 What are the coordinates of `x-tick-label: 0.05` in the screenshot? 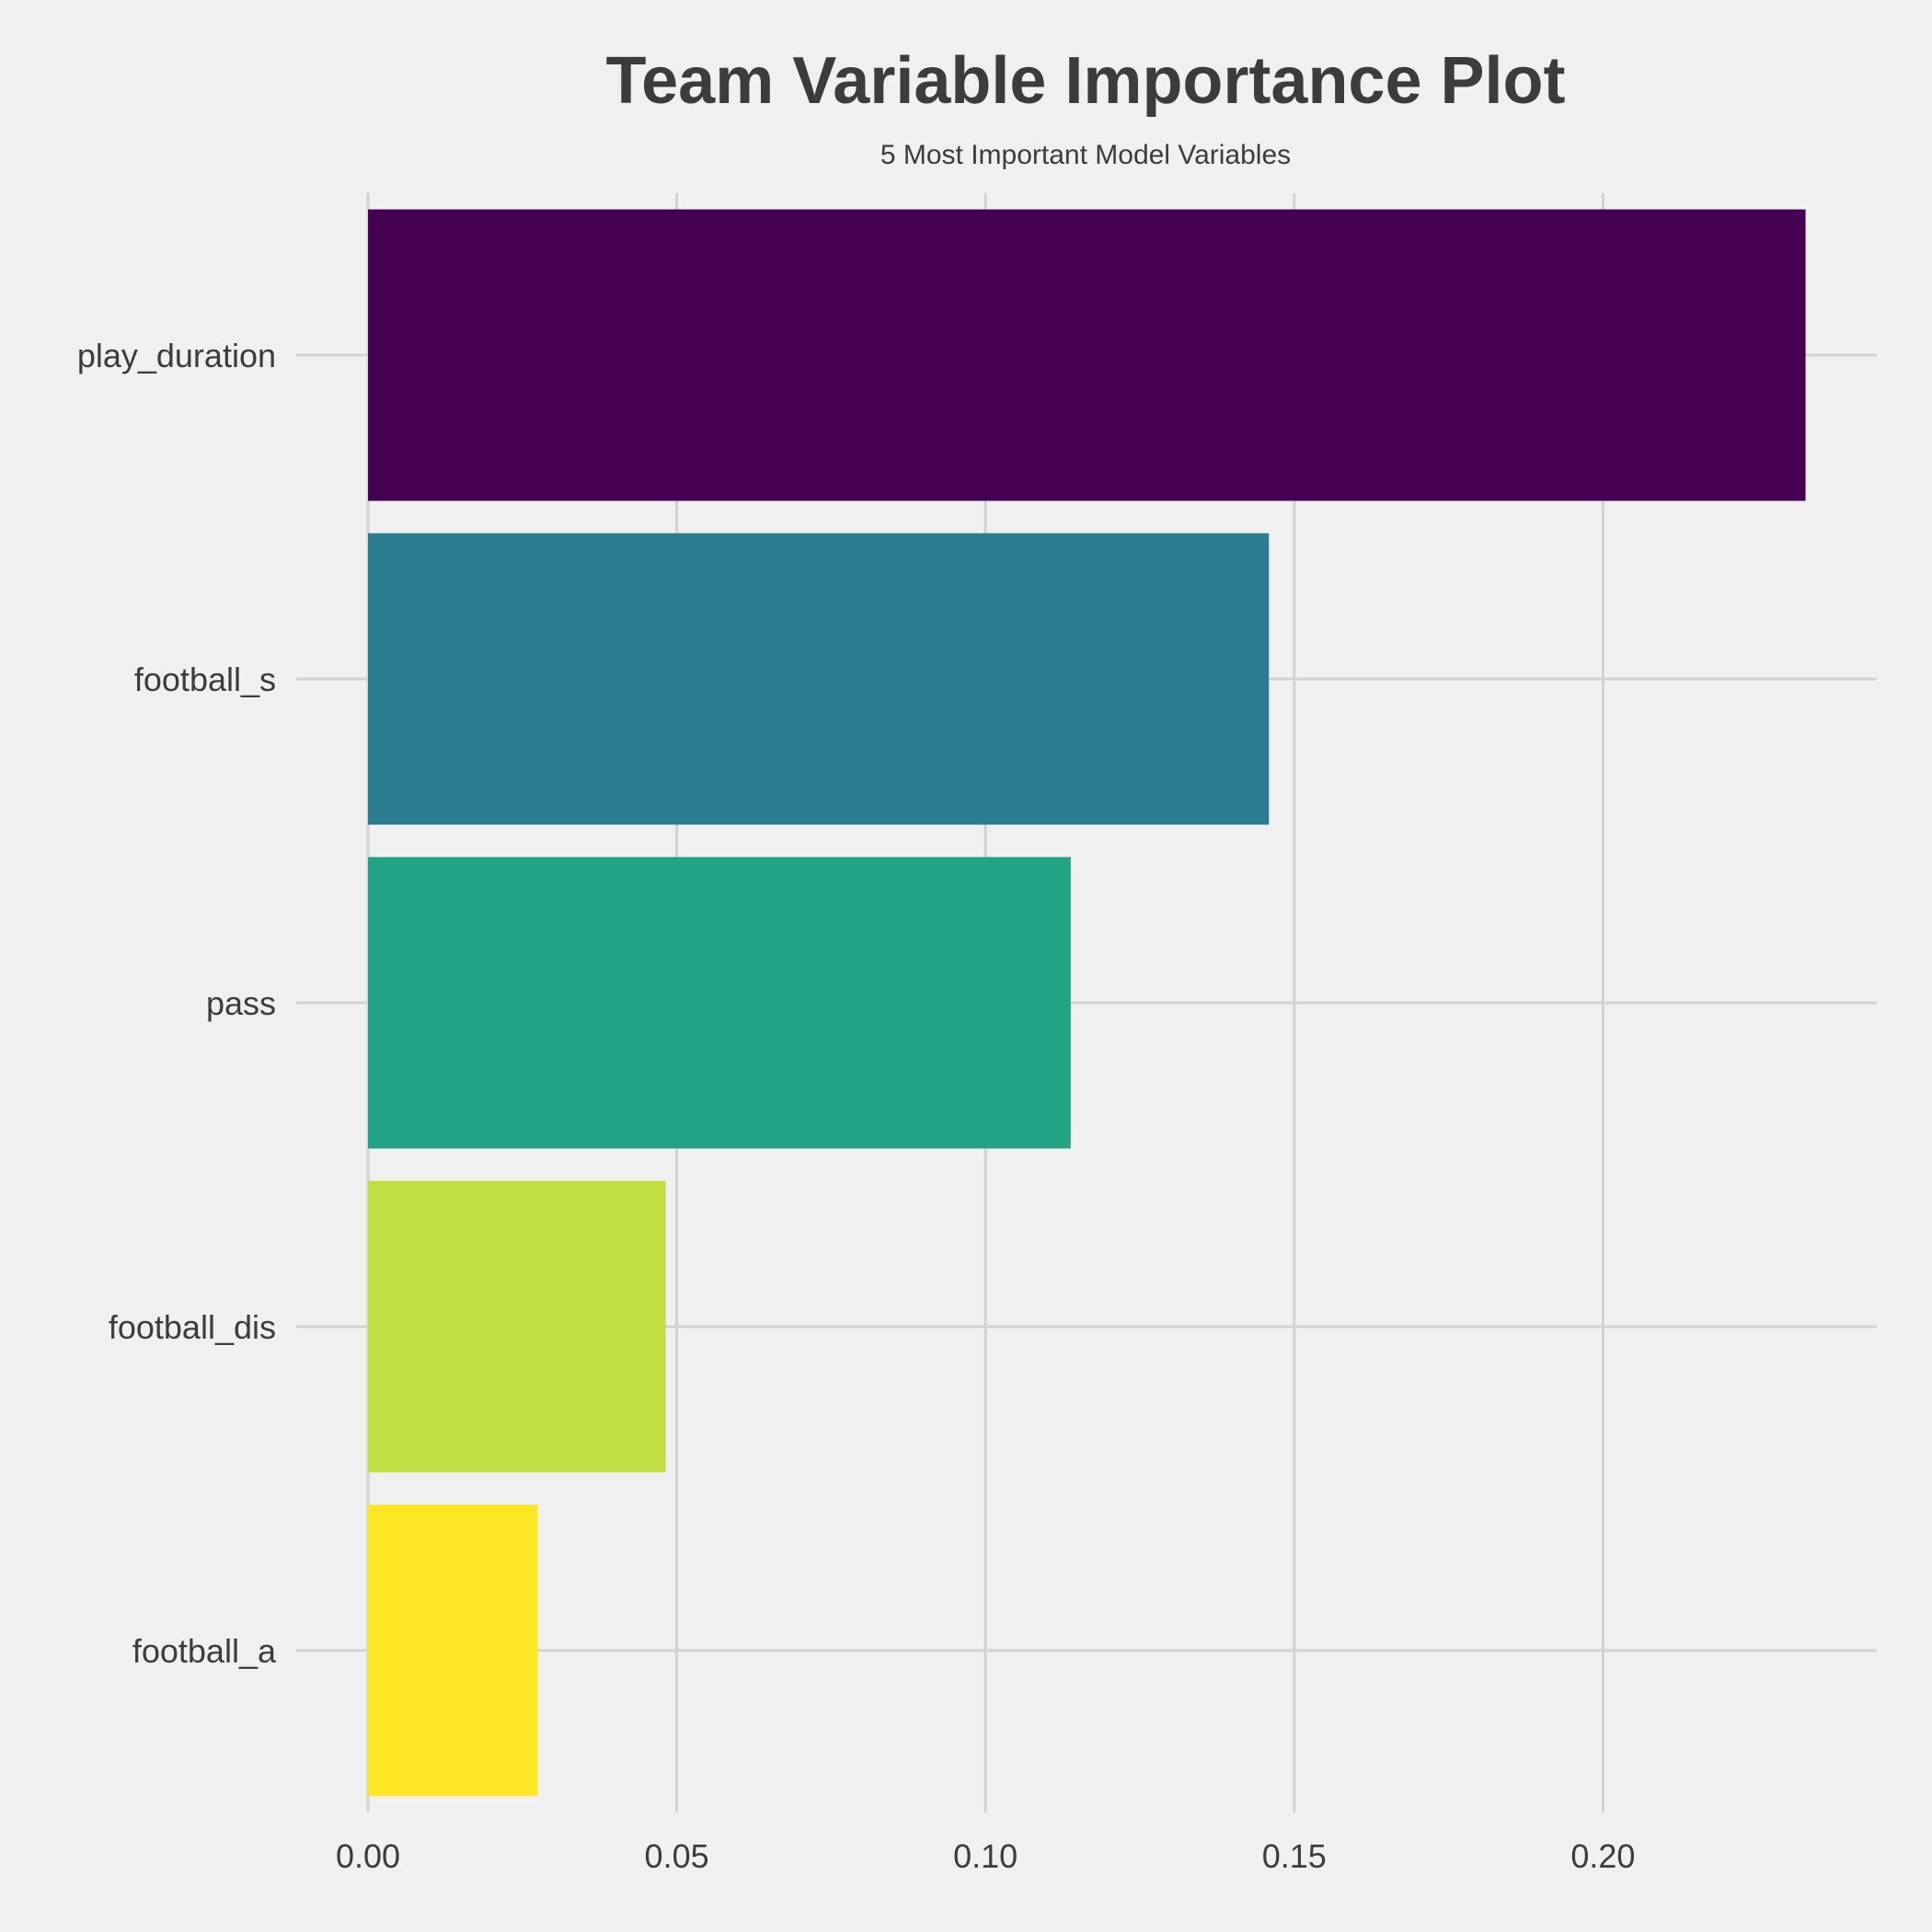 It's located at (677, 1856).